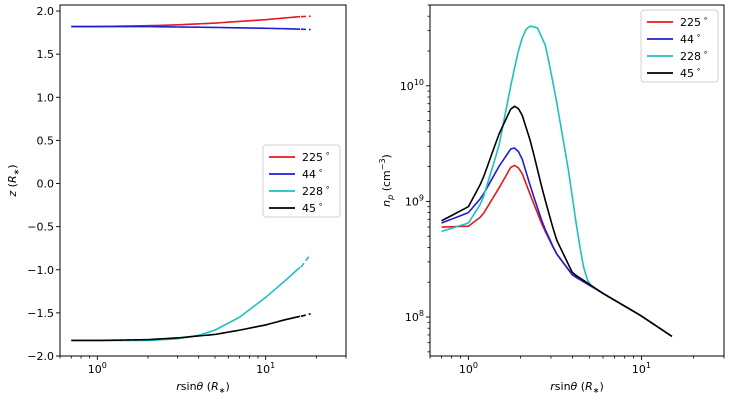 Image resolution: width=730 pixels, height=402 pixels. Describe the element at coordinates (13, 180) in the screenshot. I see `y-axis-label: z (R∗)` at that location.